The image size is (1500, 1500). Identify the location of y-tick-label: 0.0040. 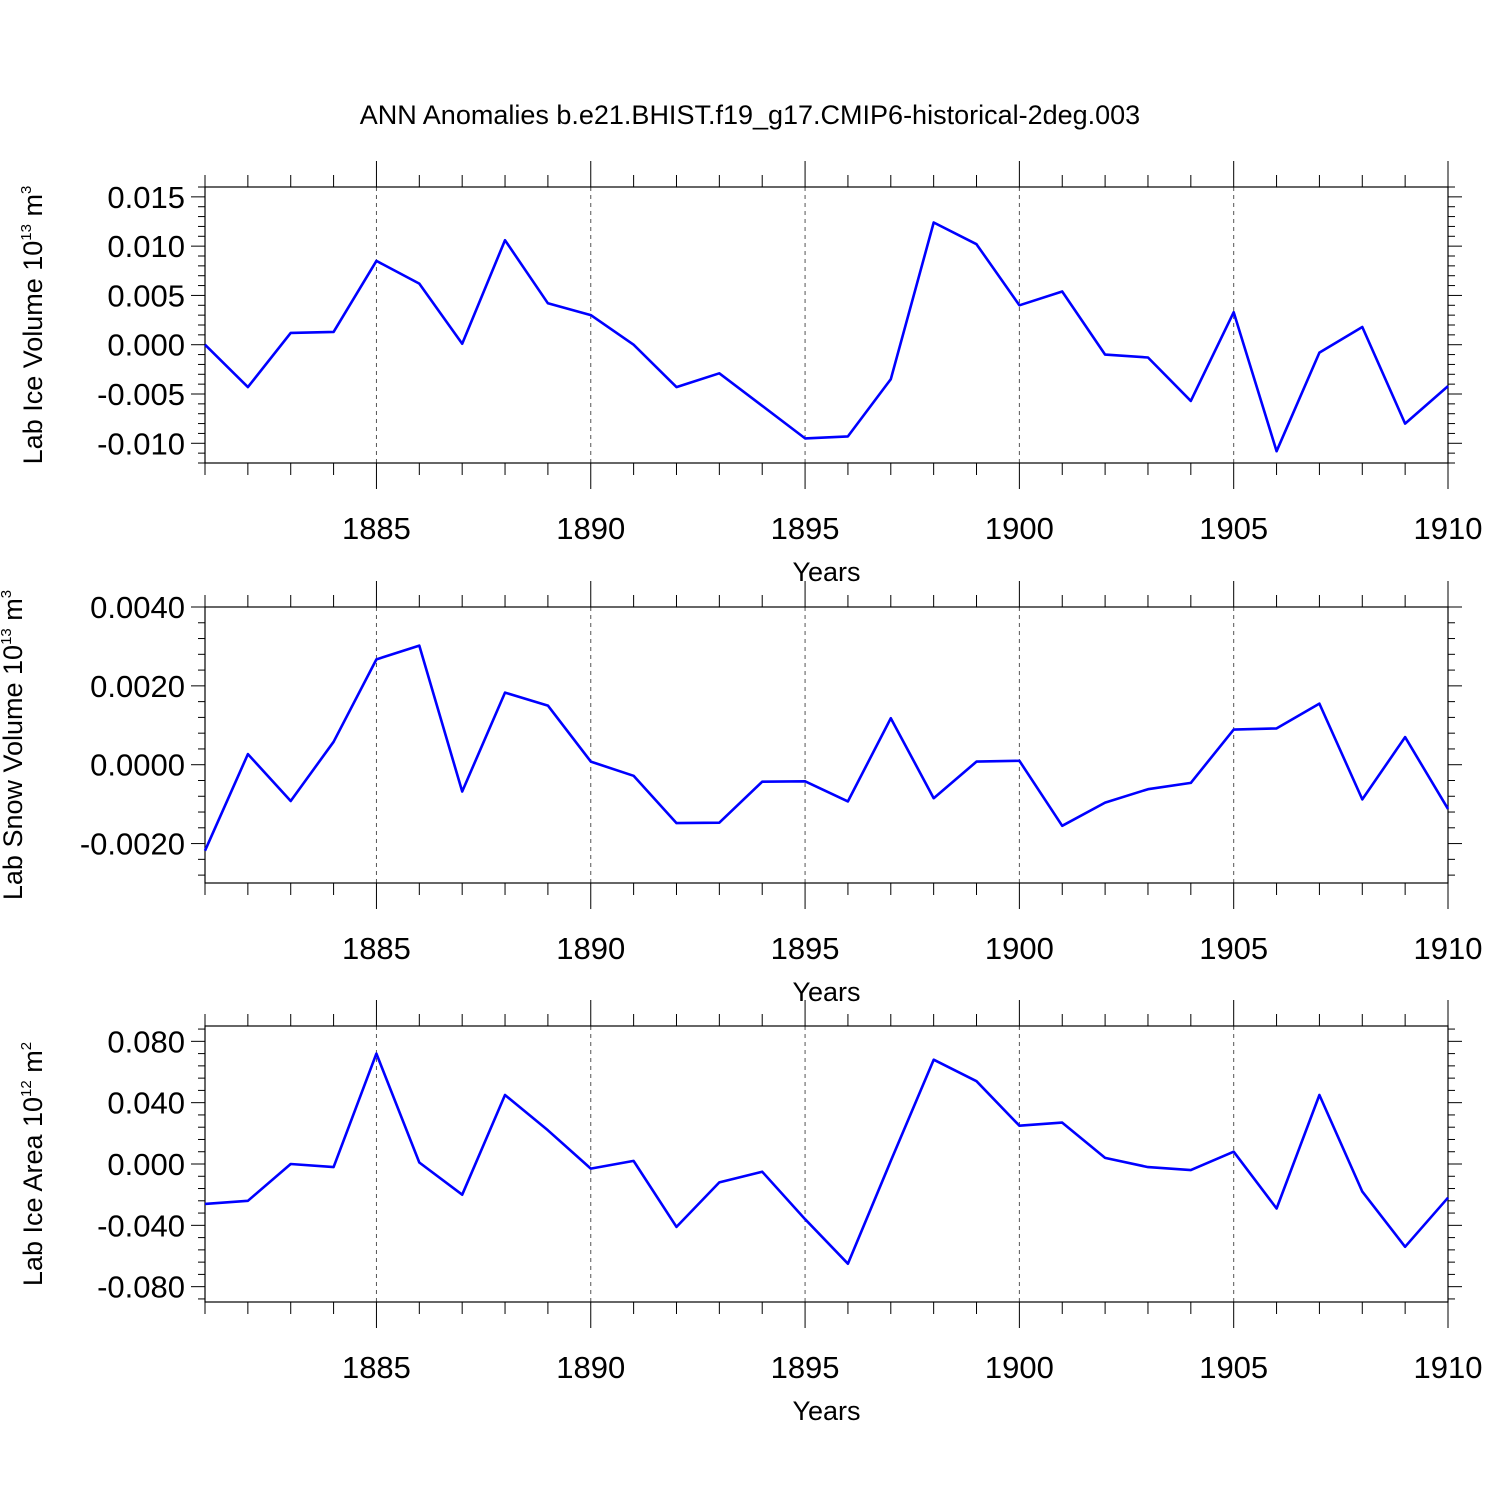
(137, 607).